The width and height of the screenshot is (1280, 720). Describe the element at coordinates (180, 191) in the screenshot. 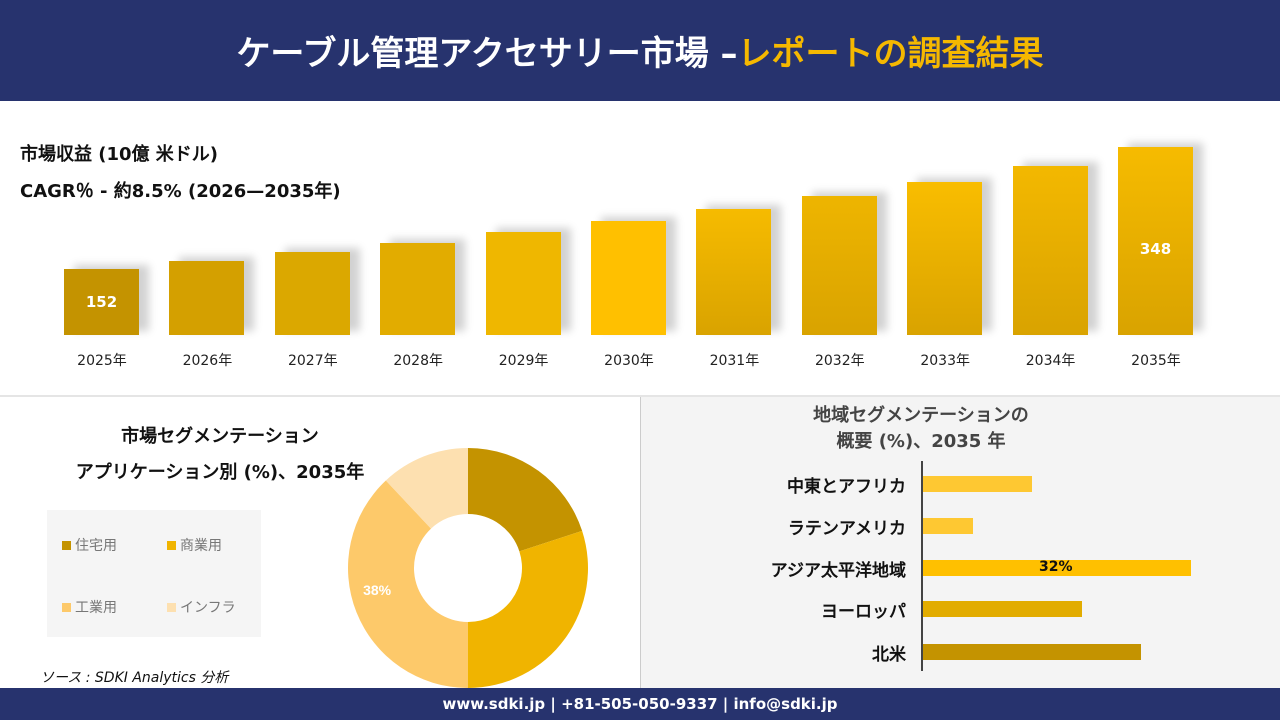

I see `cagr-label: CAGR％ - 約8.5% (2026—2035年)` at that location.